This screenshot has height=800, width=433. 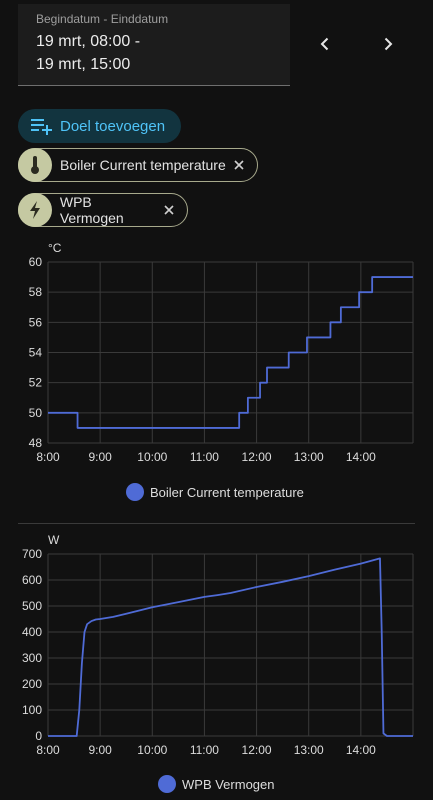 What do you see at coordinates (32, 554) in the screenshot?
I see `y-tick-label: 700` at bounding box center [32, 554].